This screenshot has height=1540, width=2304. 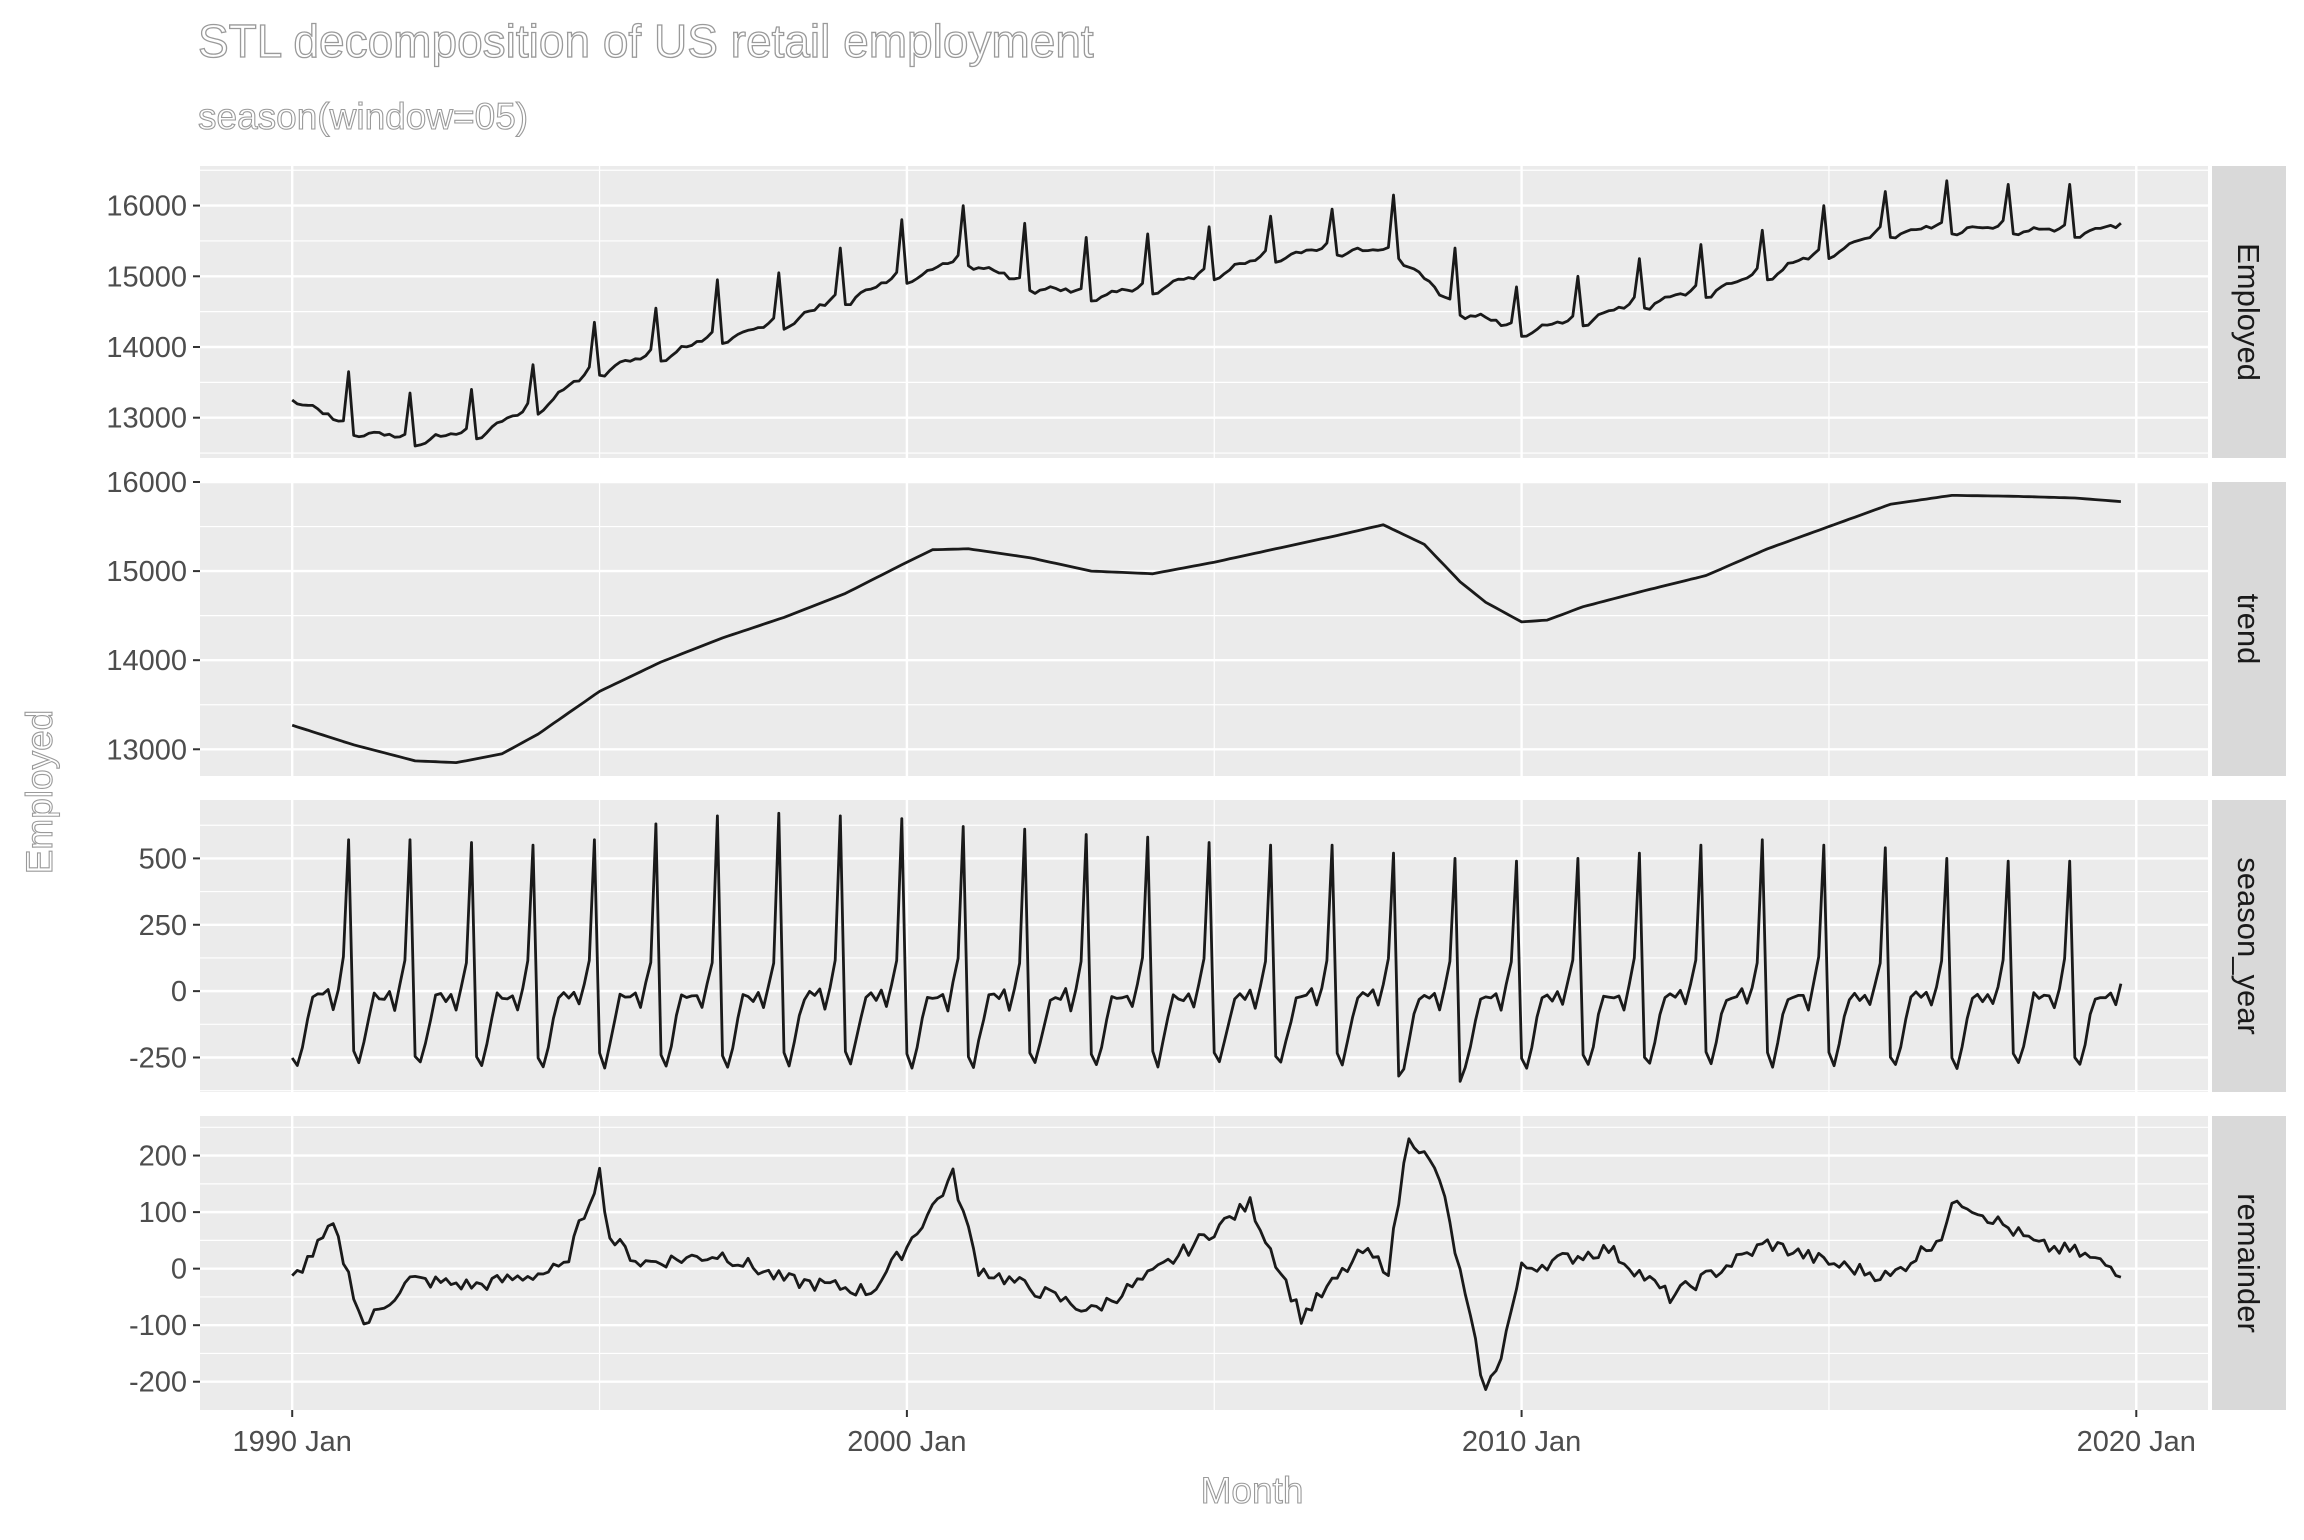 What do you see at coordinates (1206, 313) in the screenshot?
I see `series-line-employed` at bounding box center [1206, 313].